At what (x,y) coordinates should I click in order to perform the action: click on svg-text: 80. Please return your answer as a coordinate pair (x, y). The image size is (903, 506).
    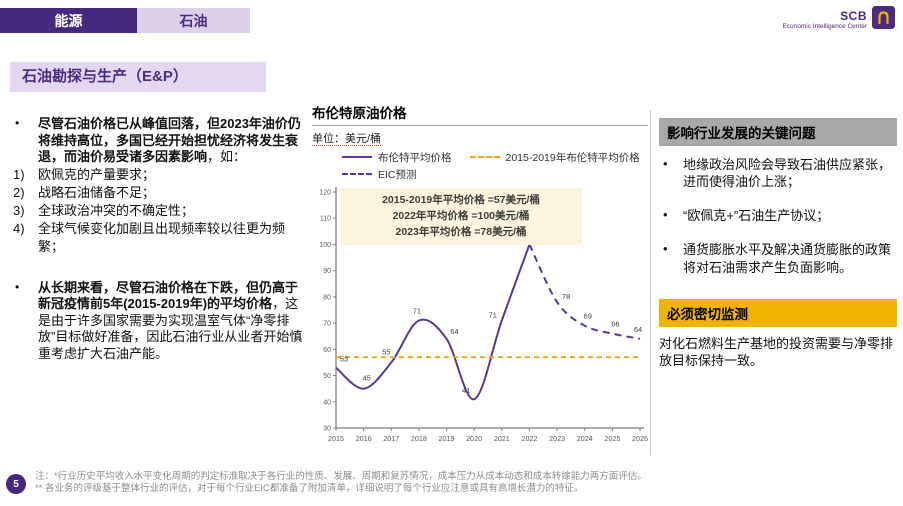
    Looking at the image, I should click on (327, 297).